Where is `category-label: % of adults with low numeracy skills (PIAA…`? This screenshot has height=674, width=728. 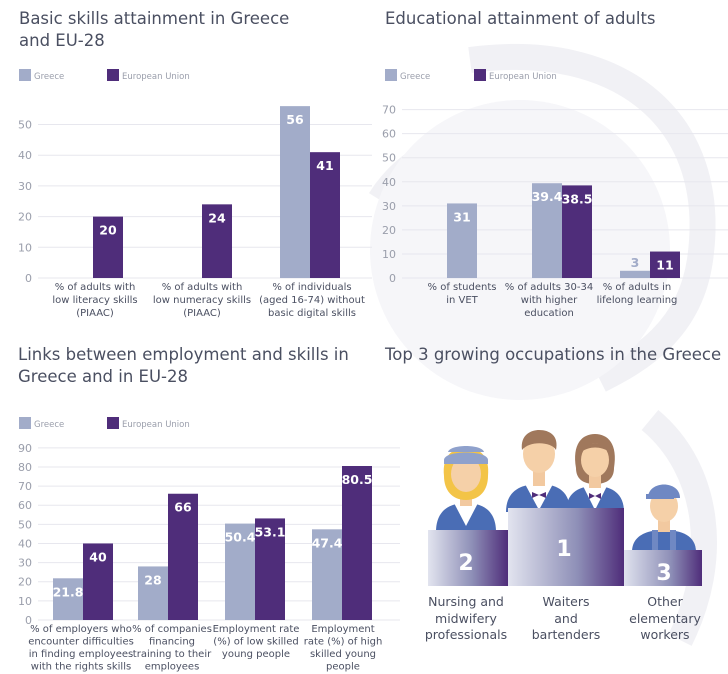 category-label: % of adults with low numeracy skills (PIAA… is located at coordinates (202, 300).